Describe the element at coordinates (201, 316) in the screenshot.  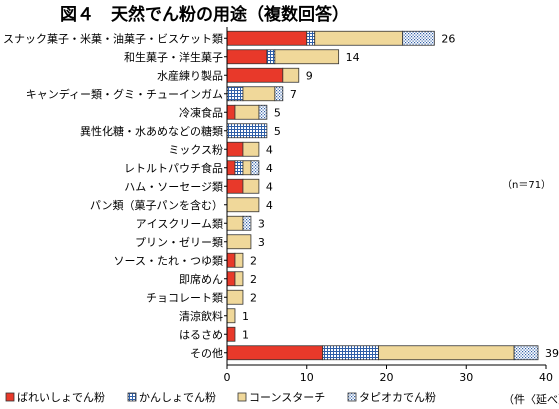
I see `category-label: 清涼飲料` at that location.